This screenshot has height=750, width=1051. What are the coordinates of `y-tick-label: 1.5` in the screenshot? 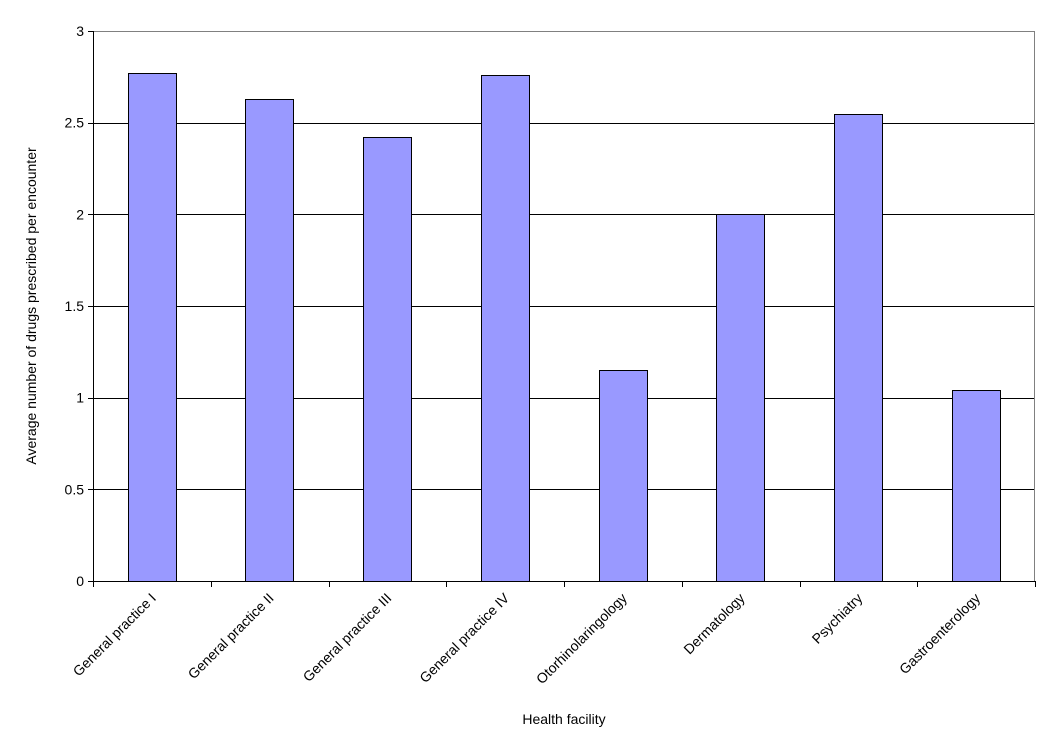 It's located at (75, 306).